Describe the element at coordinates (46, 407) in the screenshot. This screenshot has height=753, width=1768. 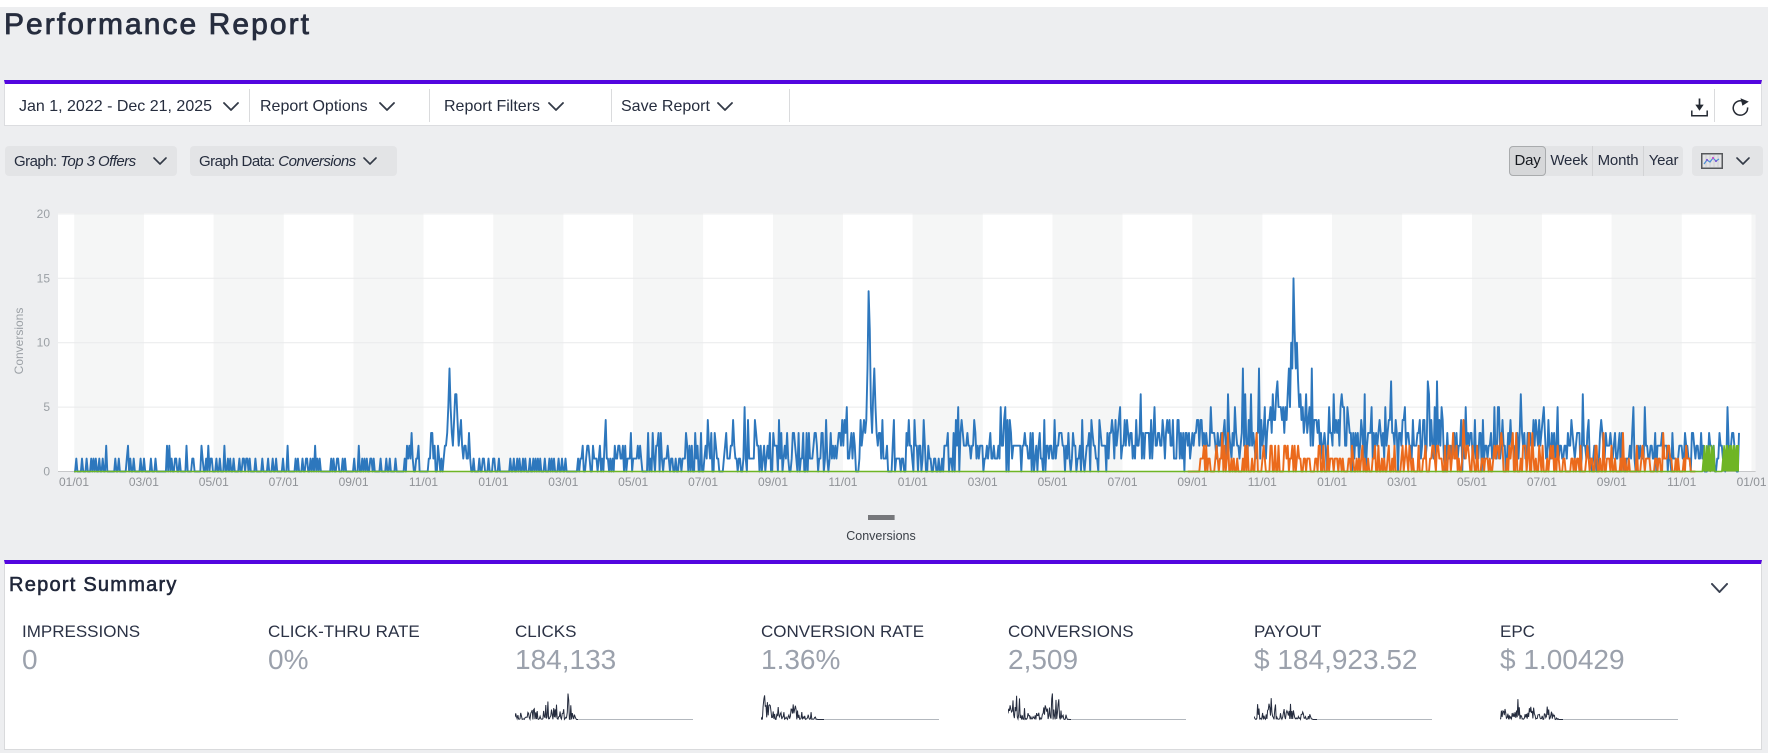
I see `svg-text: 5` at that location.